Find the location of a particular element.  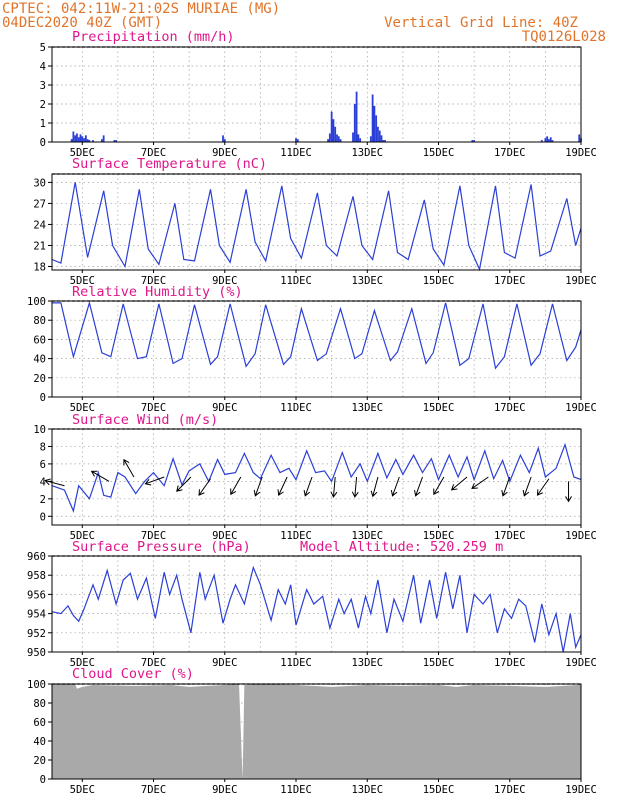

cloud-cover-area is located at coordinates (316, 731).